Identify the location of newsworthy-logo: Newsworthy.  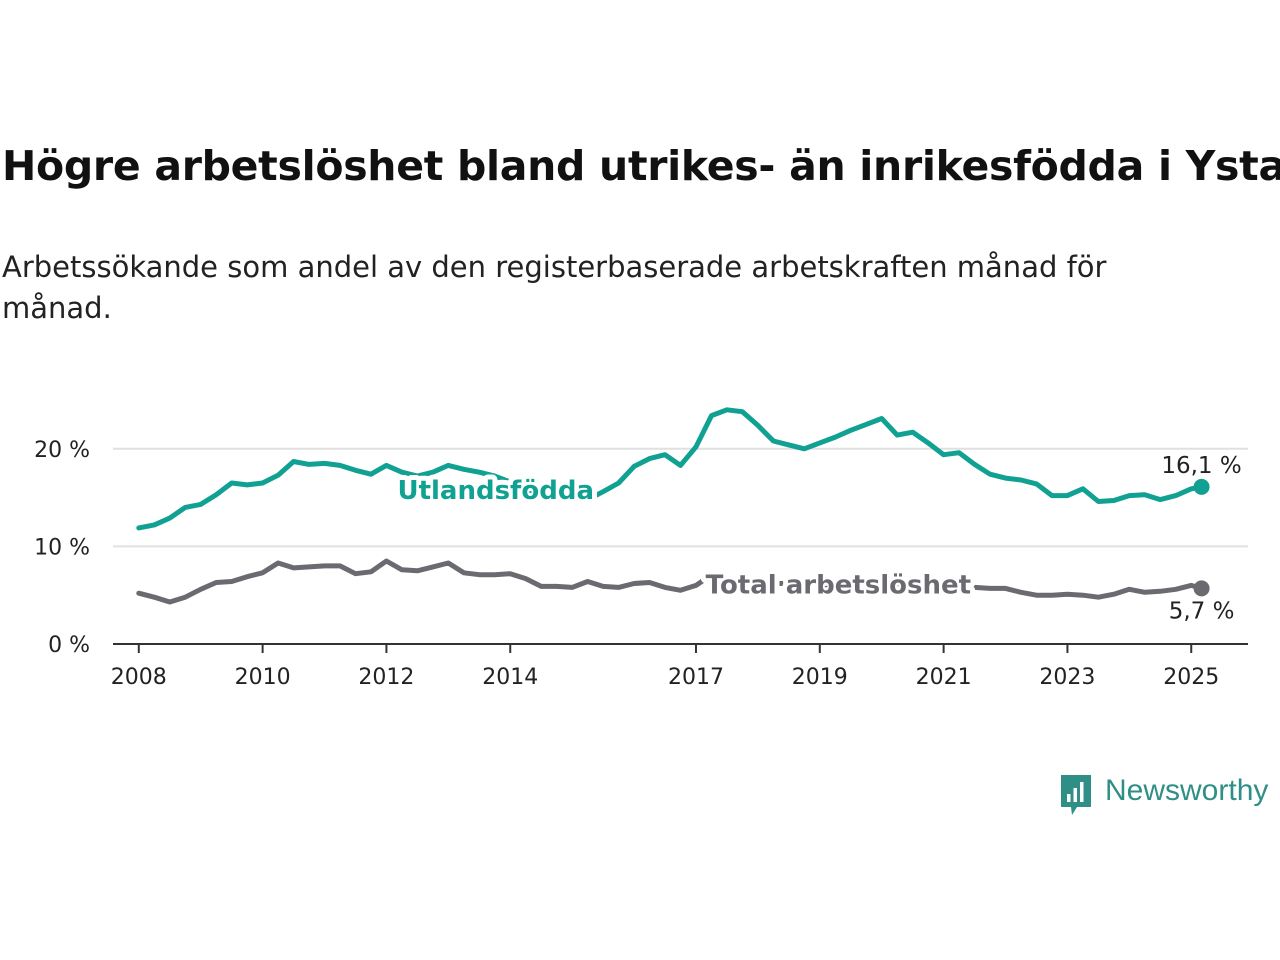
(1163, 796).